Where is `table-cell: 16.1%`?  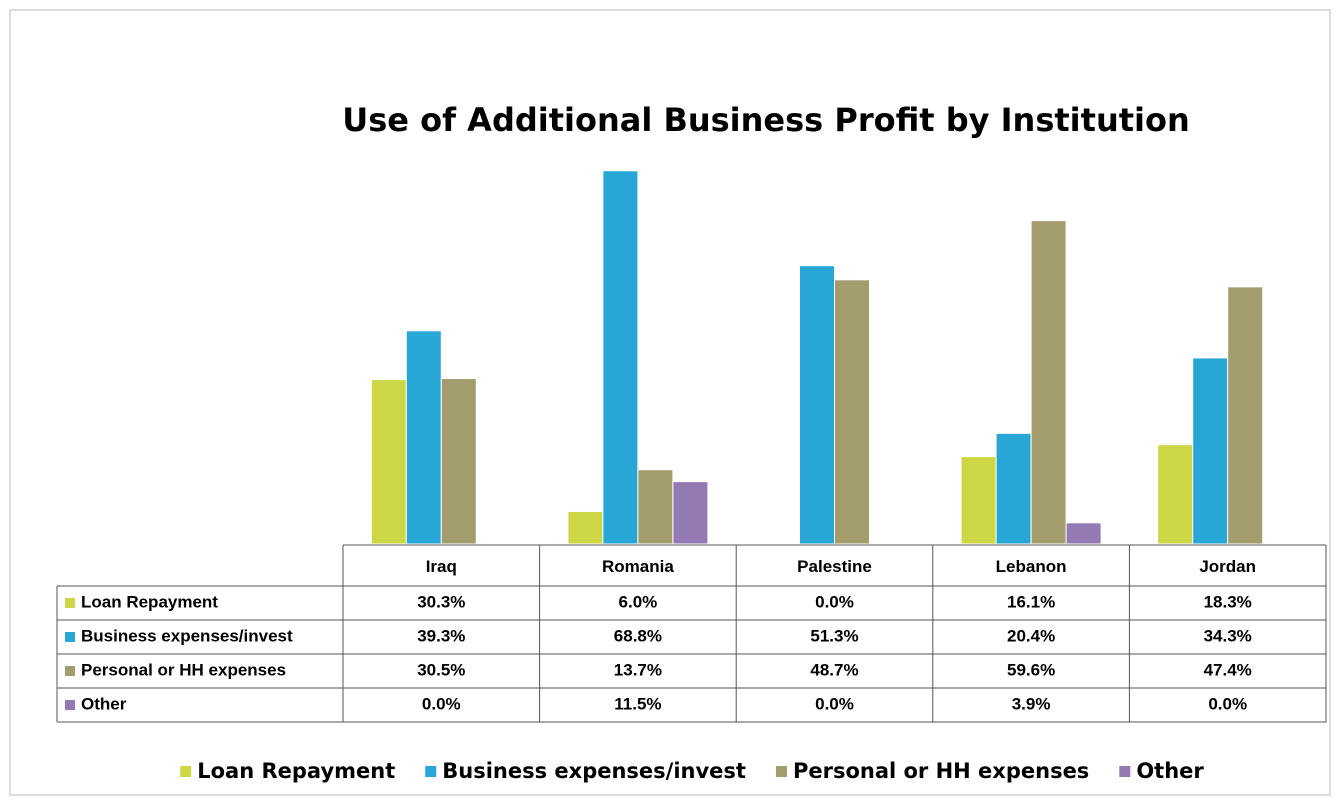 table-cell: 16.1% is located at coordinates (1031, 601).